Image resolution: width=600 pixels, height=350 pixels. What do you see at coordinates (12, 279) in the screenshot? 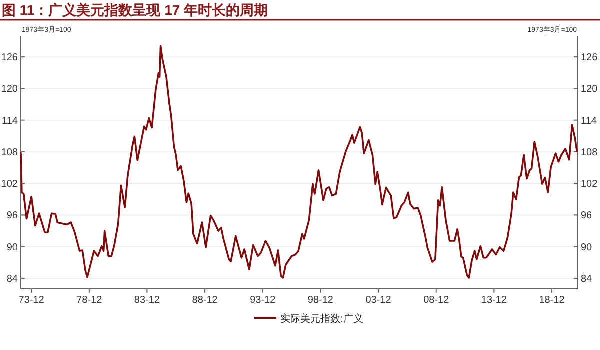
I see `y-tick-label: 84` at bounding box center [12, 279].